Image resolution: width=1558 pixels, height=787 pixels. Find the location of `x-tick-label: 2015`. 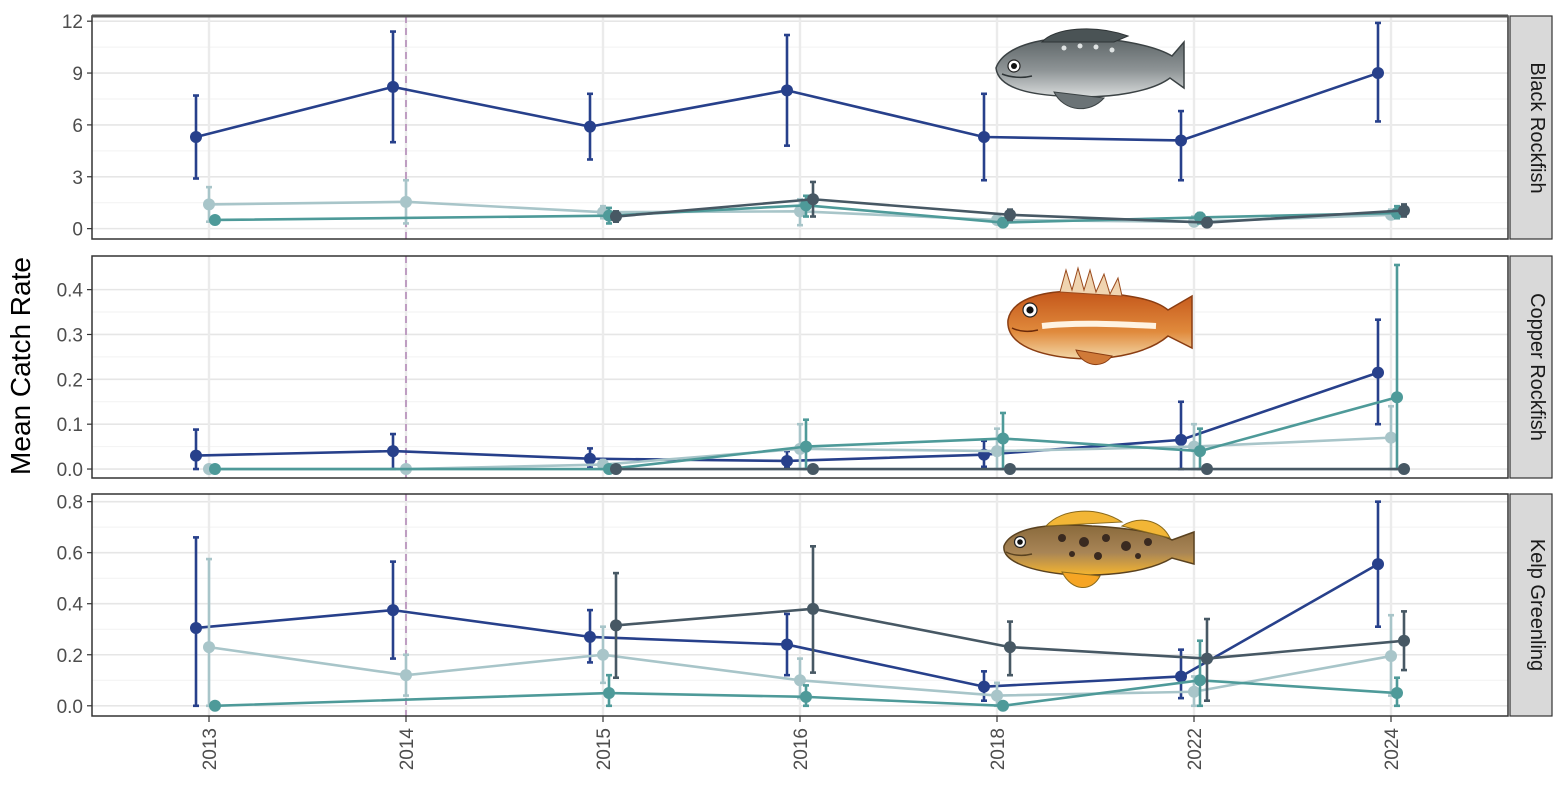

x-tick-label: 2015 is located at coordinates (604, 749).